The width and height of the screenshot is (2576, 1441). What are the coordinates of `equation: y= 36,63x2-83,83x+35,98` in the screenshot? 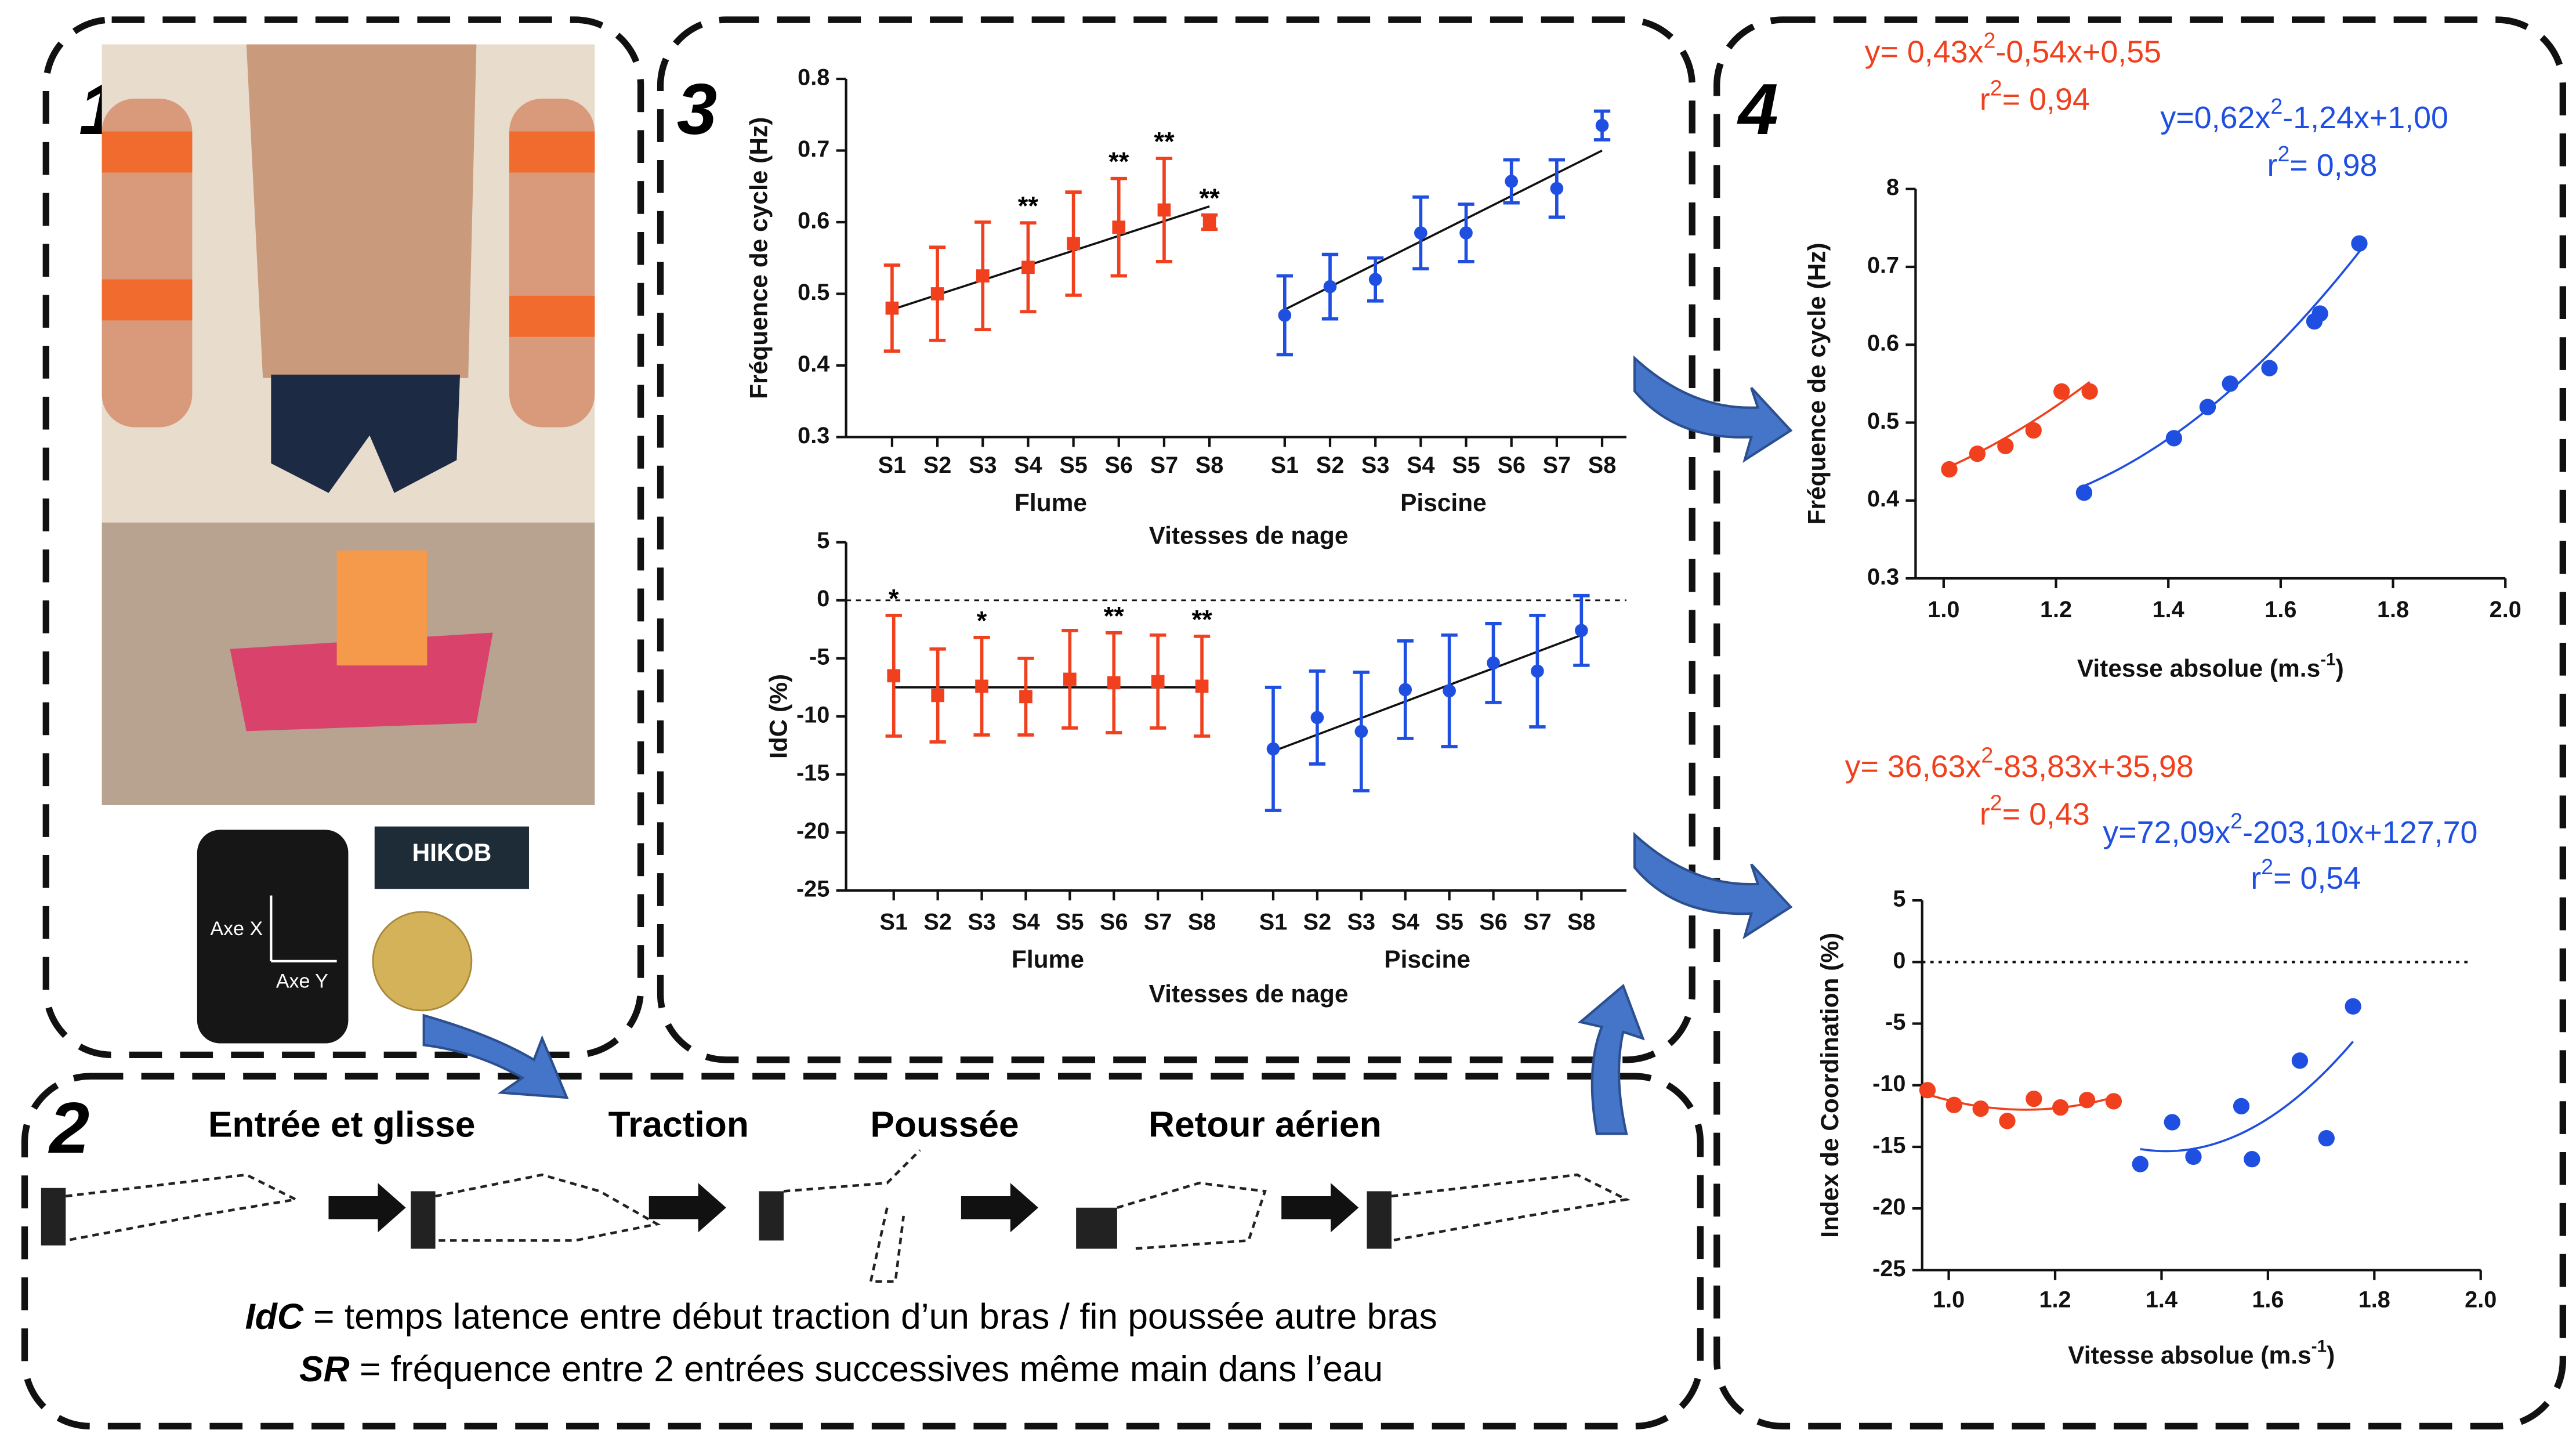 It's located at (2020, 763).